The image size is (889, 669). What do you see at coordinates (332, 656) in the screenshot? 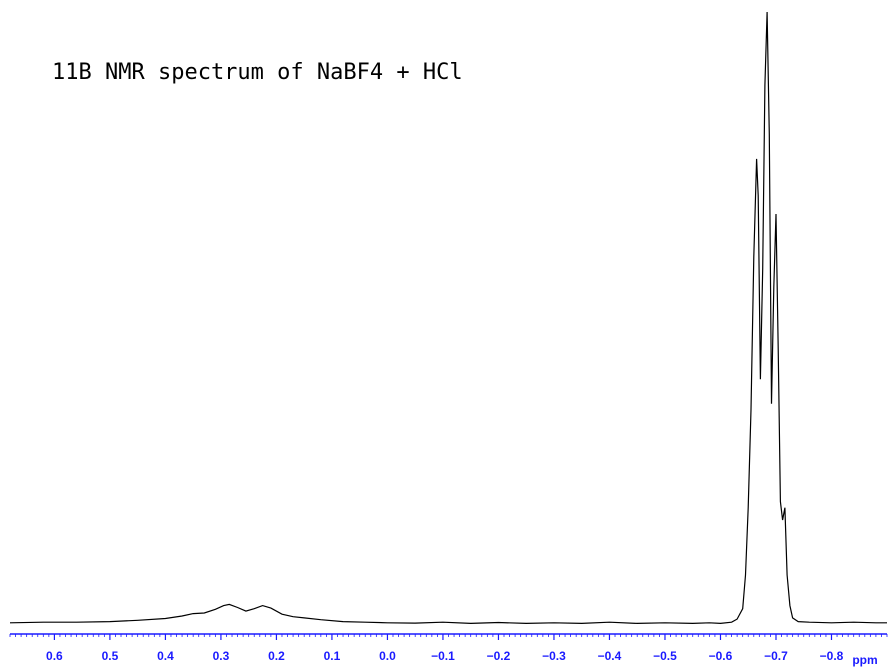
I see `x-axis-tick-label: 0.1` at bounding box center [332, 656].